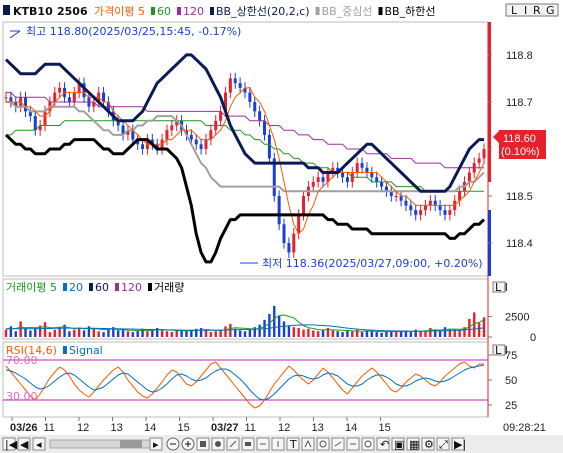 This screenshot has height=453, width=563. Describe the element at coordinates (245, 379) in the screenshot. I see `rsi-panel` at that location.